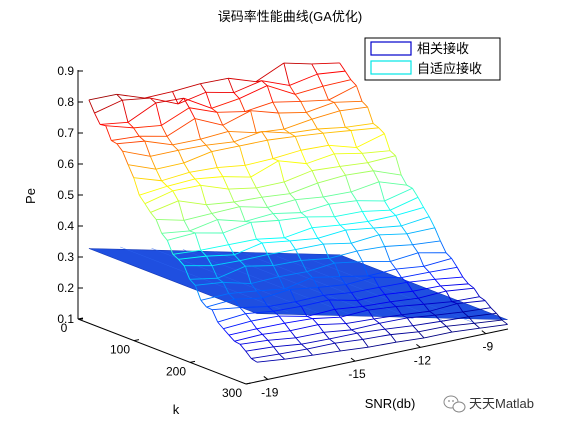 This screenshot has height=425, width=561. What do you see at coordinates (390, 403) in the screenshot?
I see `snr-axis-label: SNR(db)` at bounding box center [390, 403].